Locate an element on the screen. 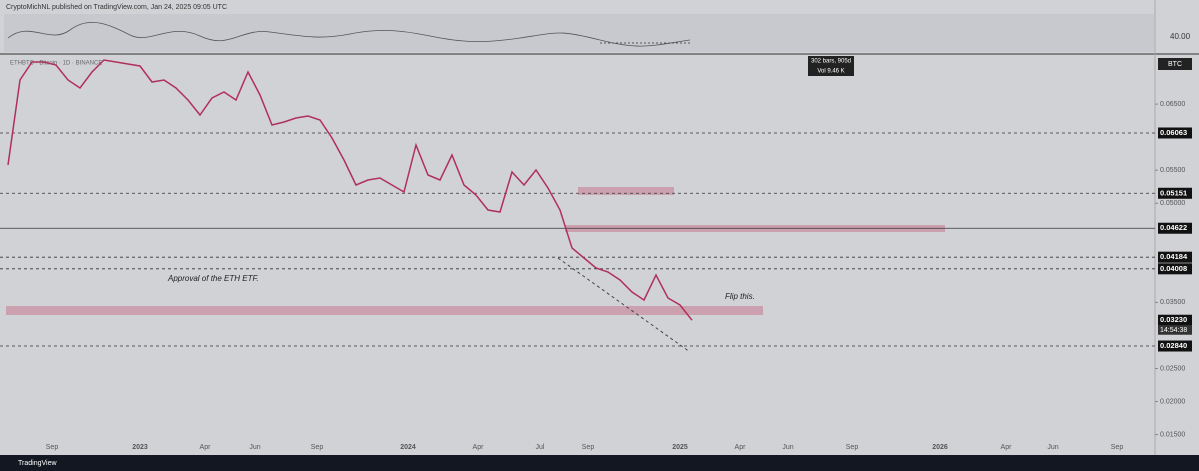 The height and width of the screenshot is (471, 1199). level-label: 0.06063 is located at coordinates (1173, 132).